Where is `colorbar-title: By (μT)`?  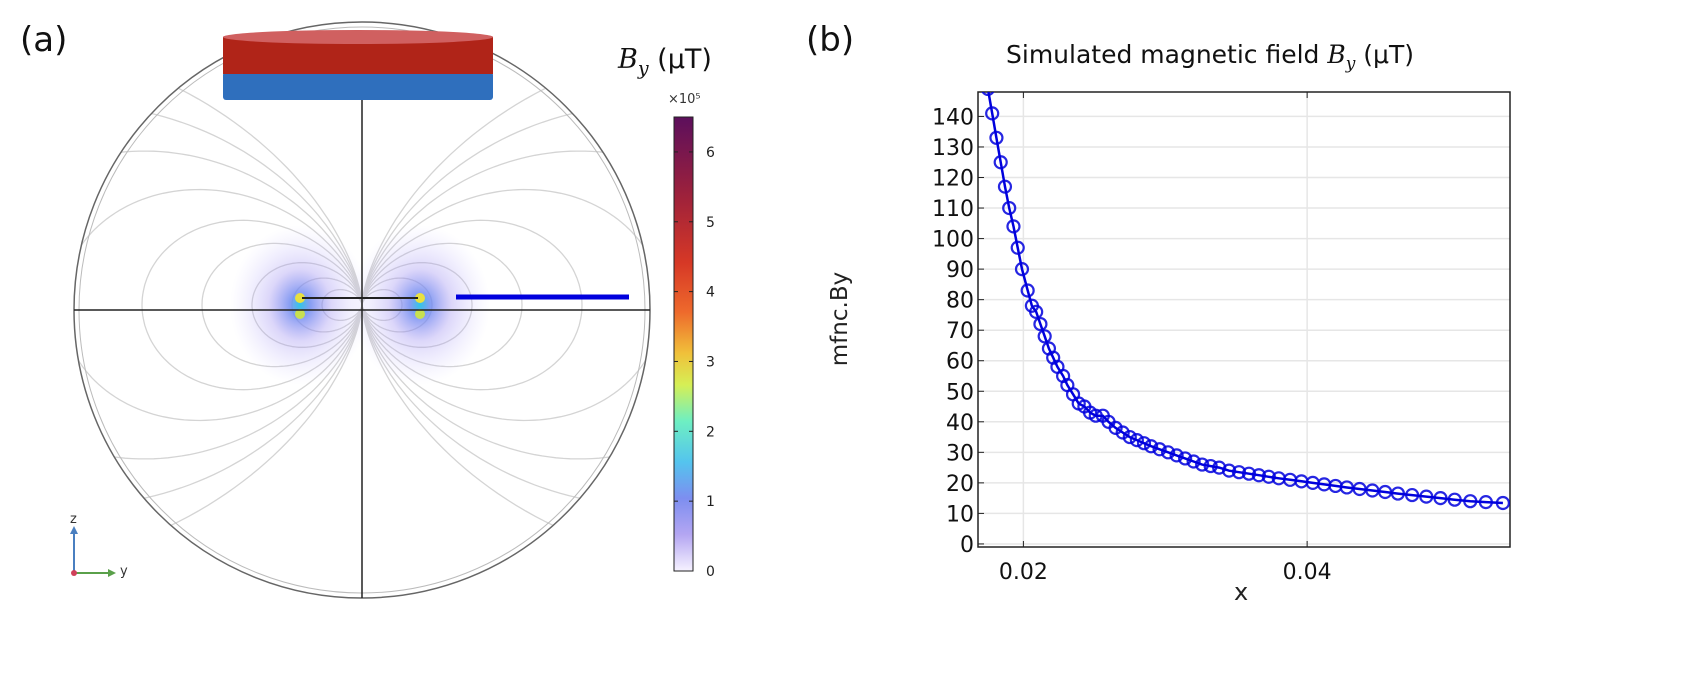 colorbar-title: By (μT) is located at coordinates (665, 61).